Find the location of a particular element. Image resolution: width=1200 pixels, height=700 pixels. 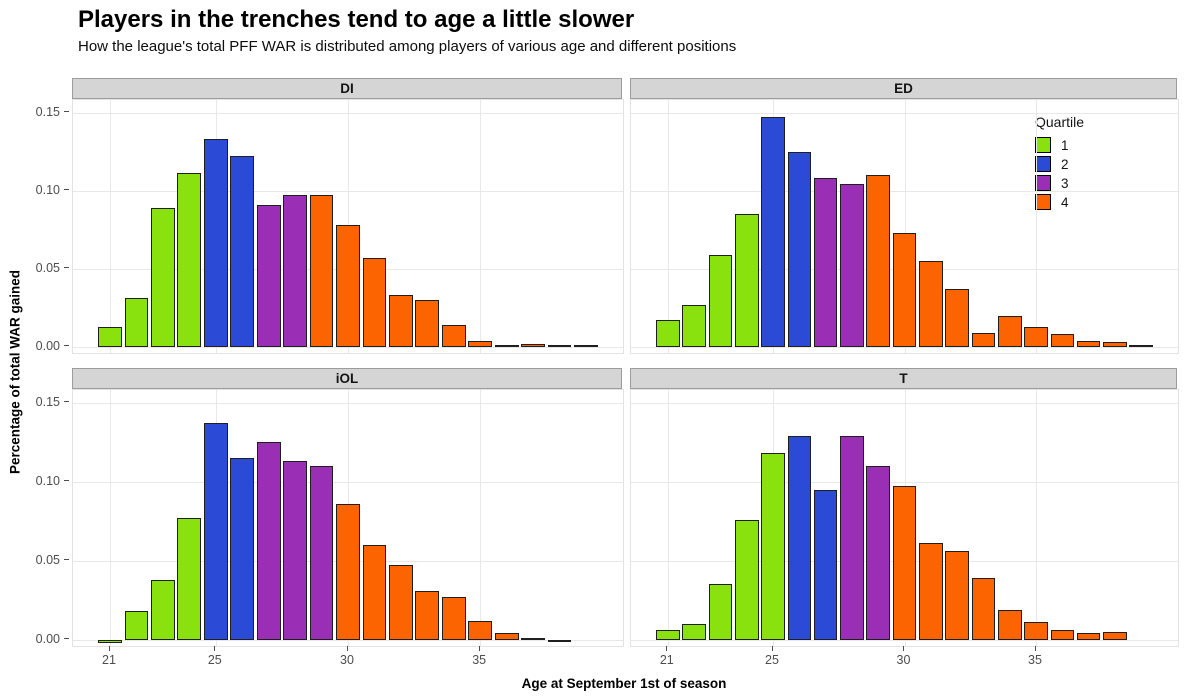

legend-swatch-q1-icon is located at coordinates (1043, 145).